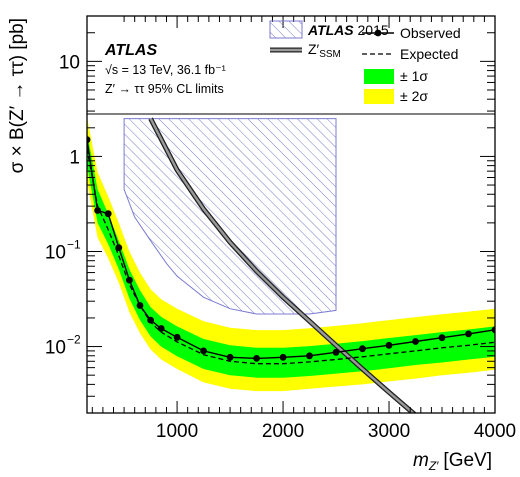 This screenshot has height=477, width=520. What do you see at coordinates (389, 431) in the screenshot?
I see `x-tick-label: 3000` at bounding box center [389, 431].